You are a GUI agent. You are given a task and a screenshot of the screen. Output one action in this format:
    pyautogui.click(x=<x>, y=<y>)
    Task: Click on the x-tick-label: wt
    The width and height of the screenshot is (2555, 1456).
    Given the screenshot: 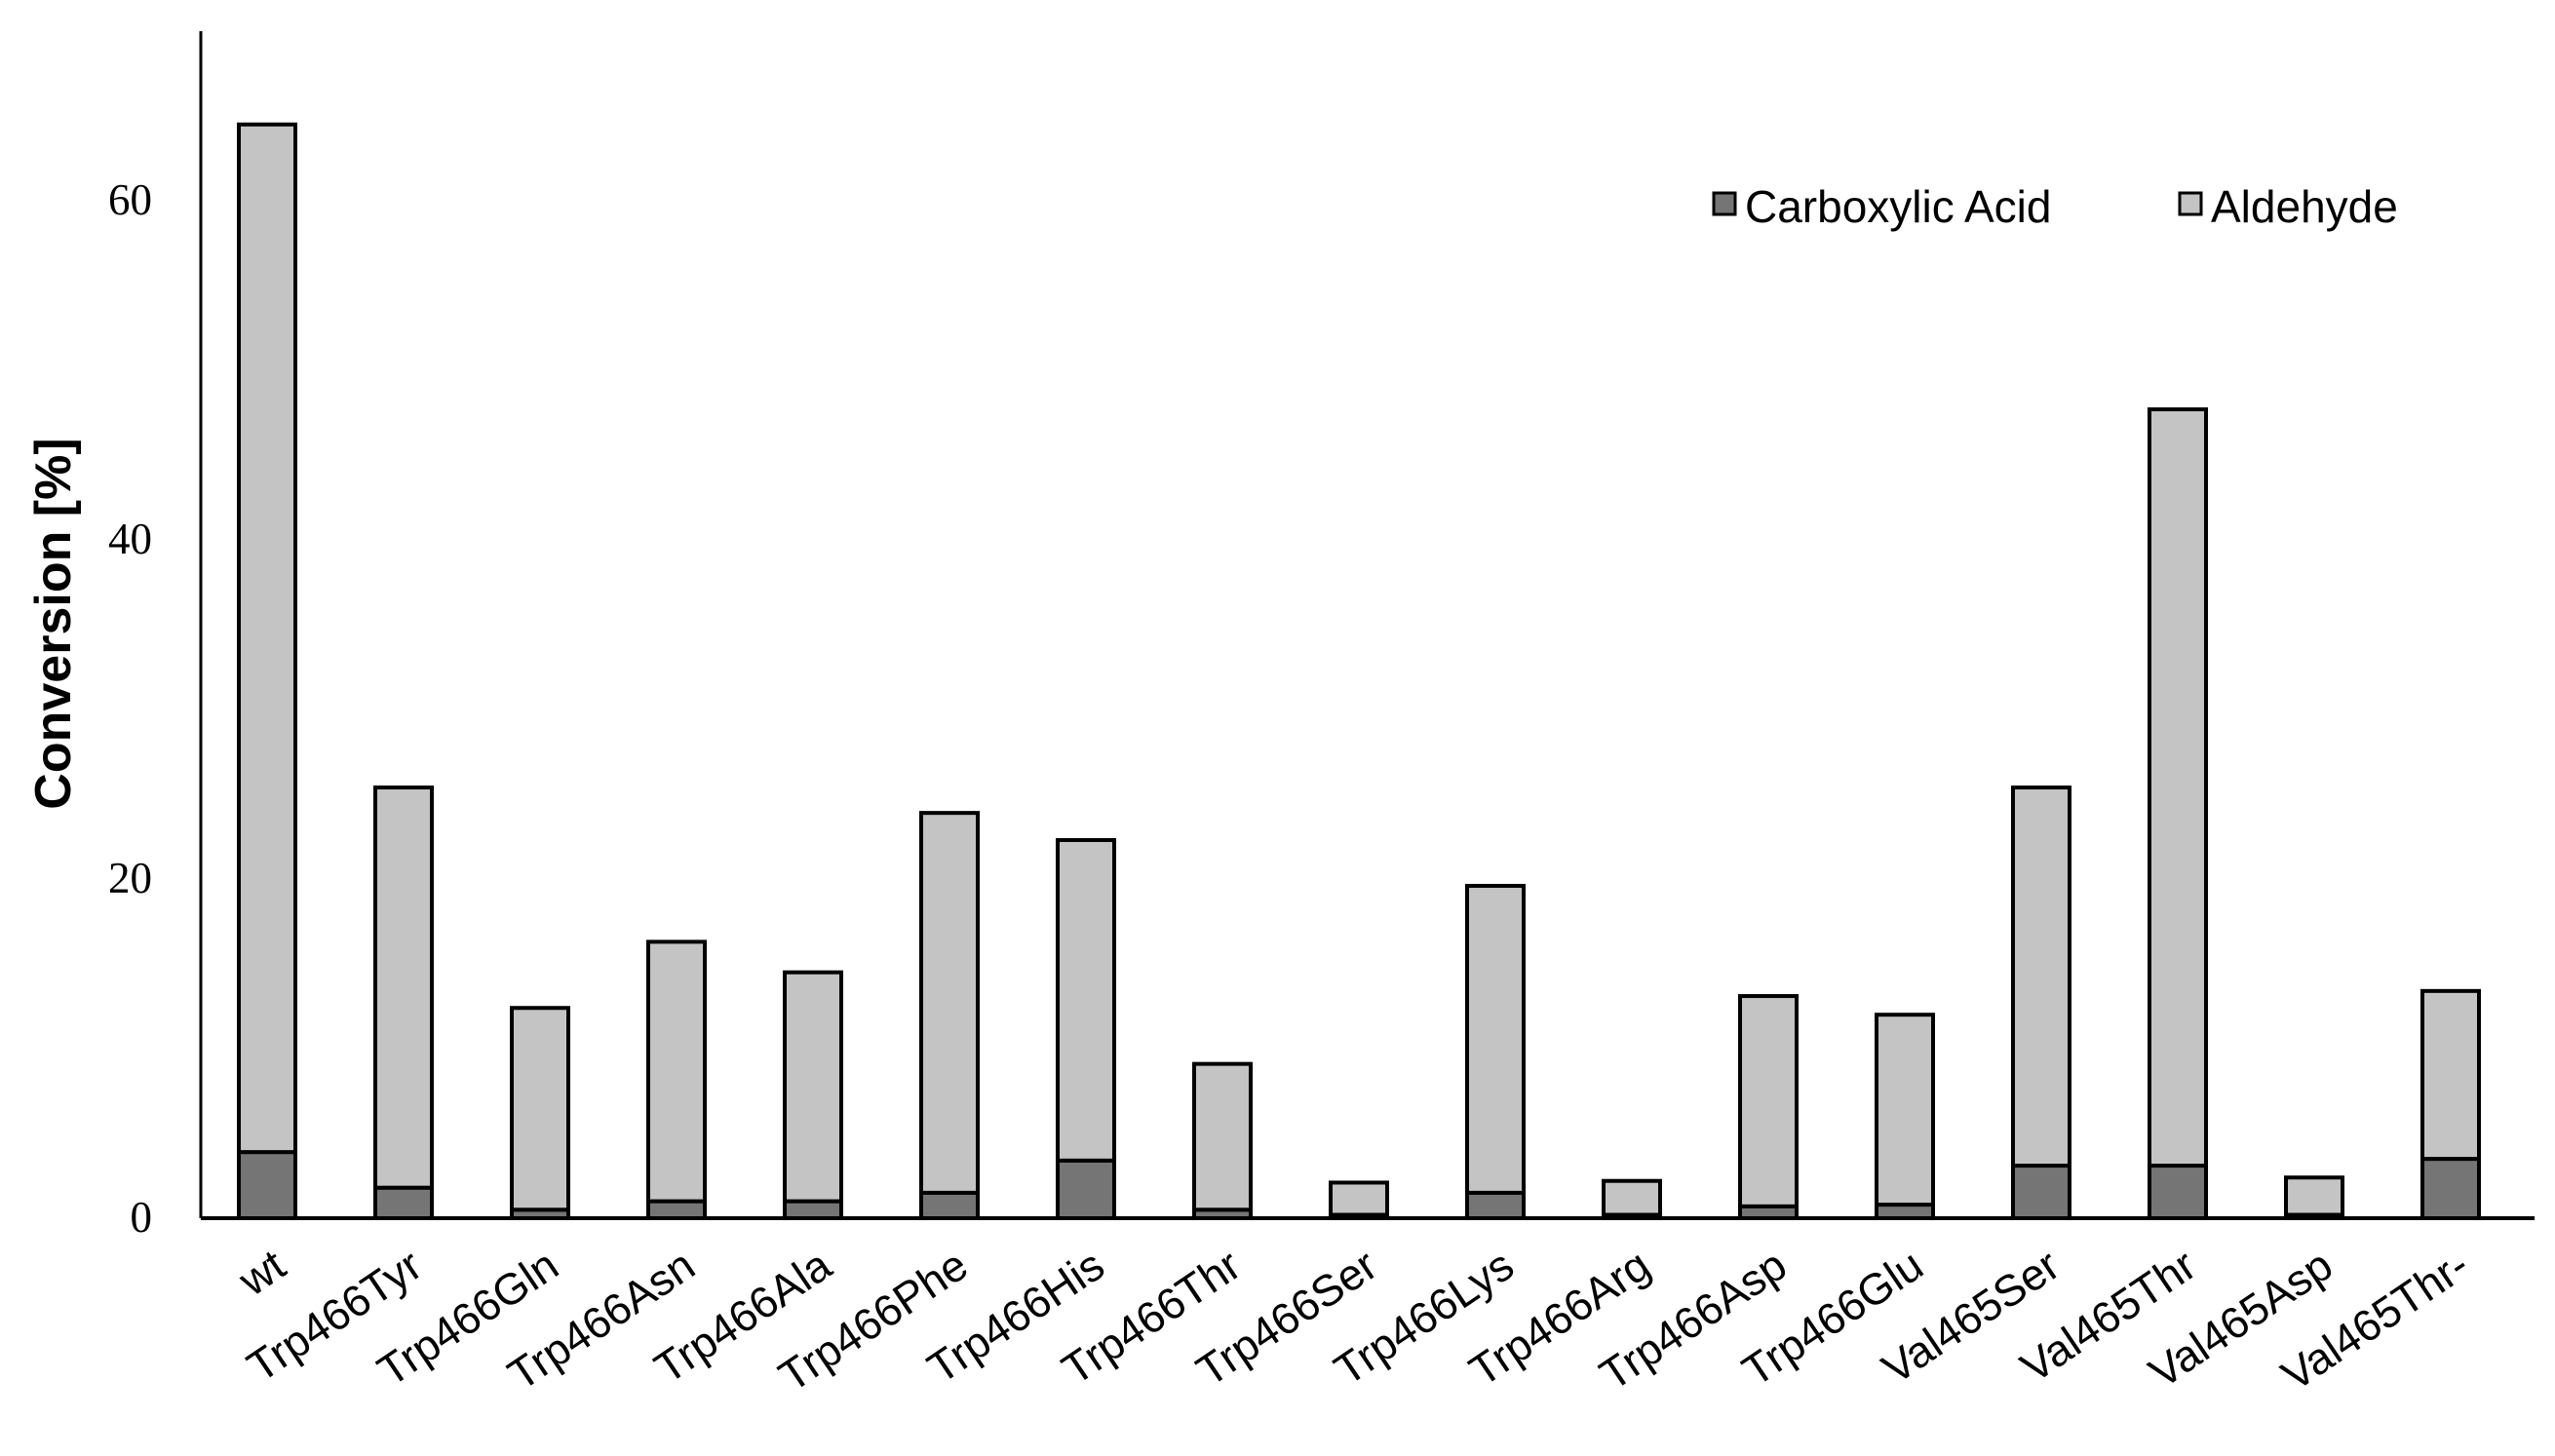 What is the action you would take?
    pyautogui.click(x=261, y=1273)
    